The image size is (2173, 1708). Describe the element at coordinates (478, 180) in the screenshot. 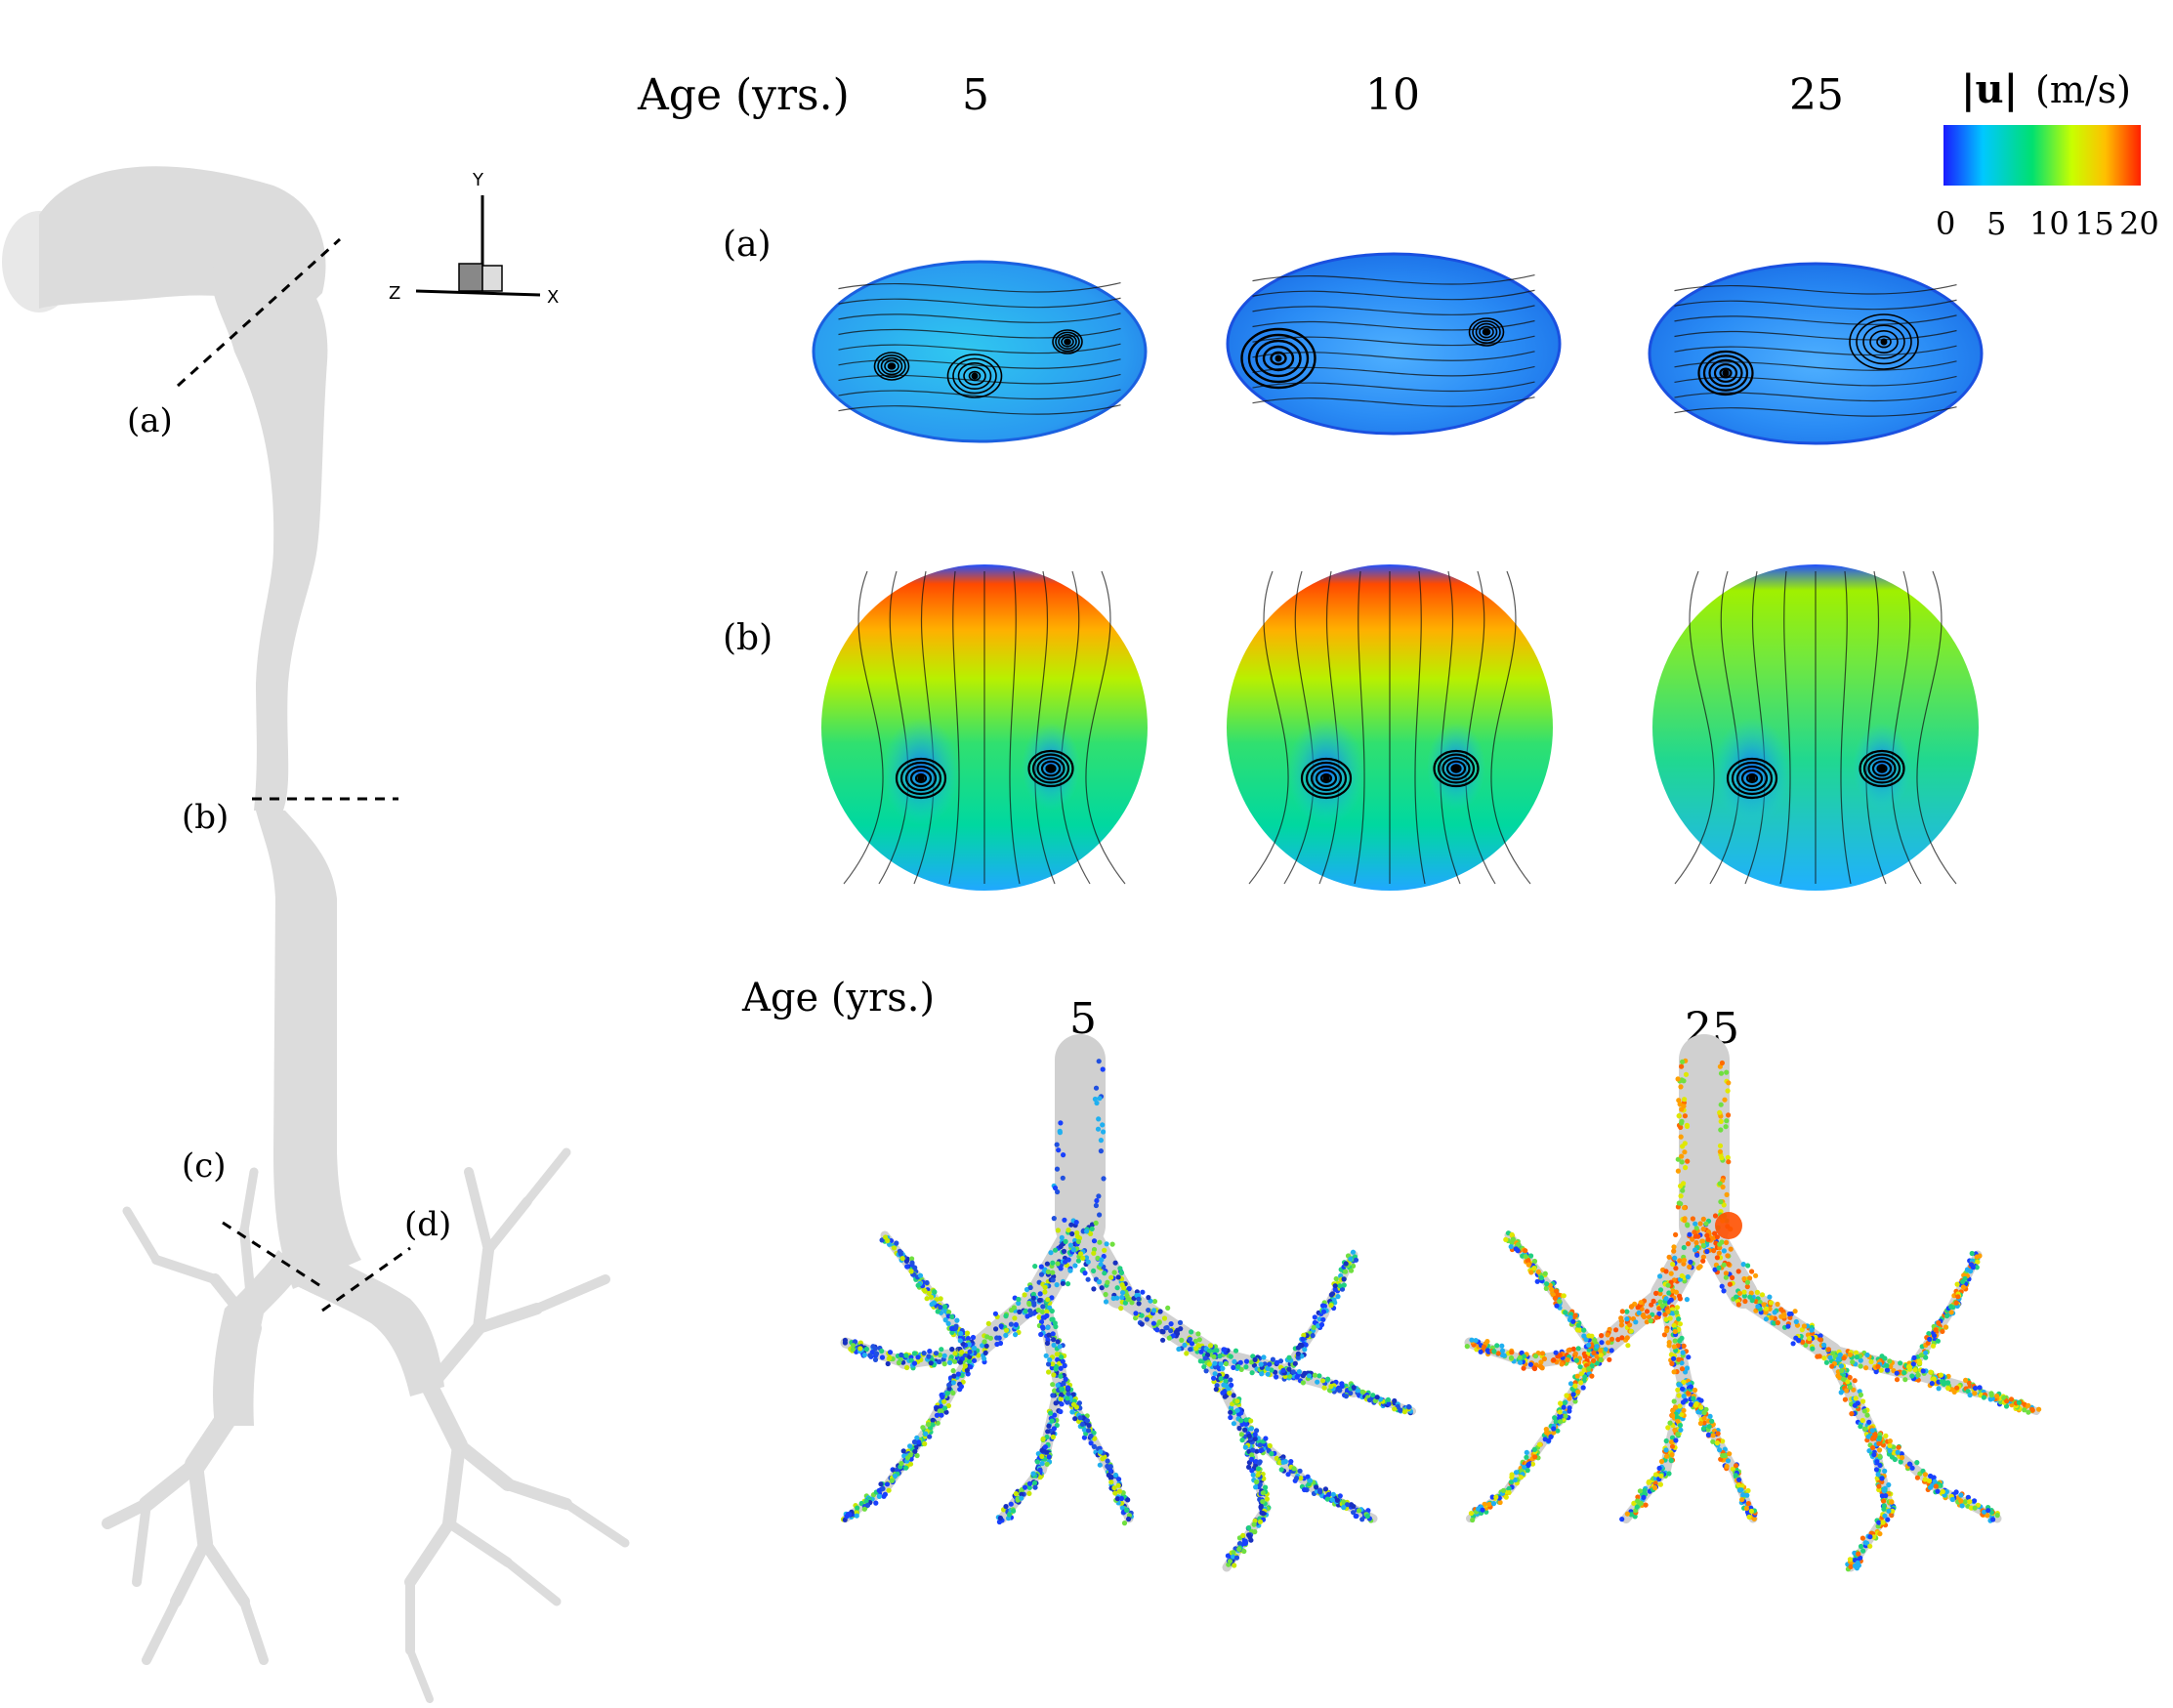

I see `triad-y: Y` at that location.